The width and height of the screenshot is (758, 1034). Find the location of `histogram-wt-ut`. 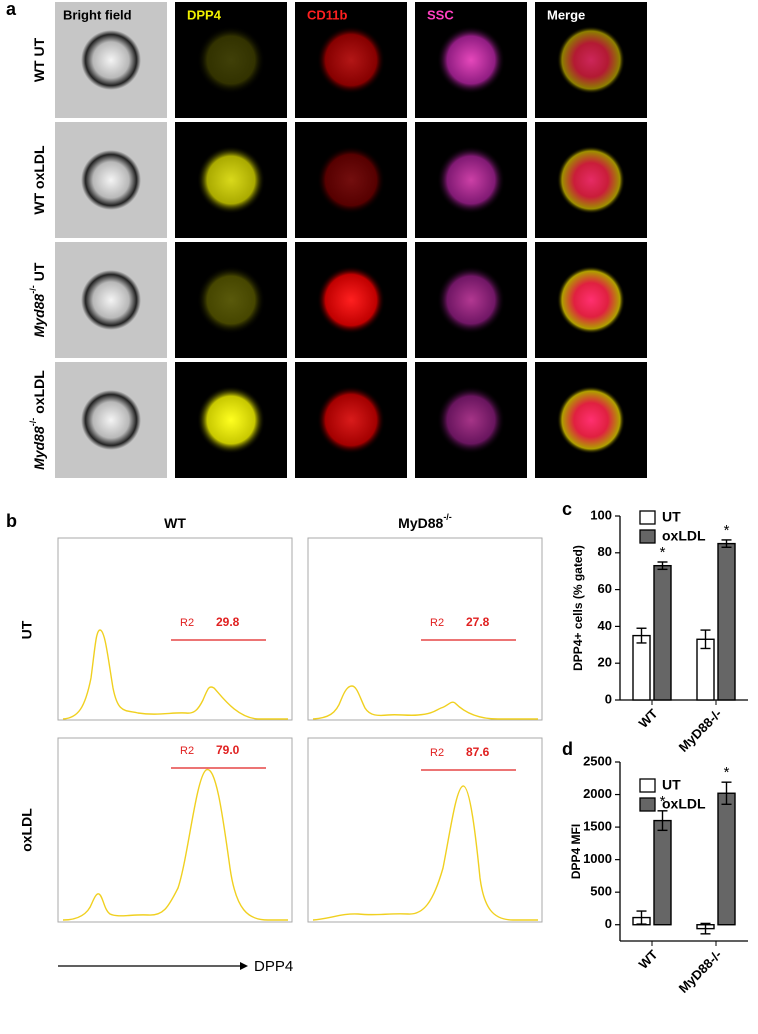

histogram-wt-ut is located at coordinates (175, 629).